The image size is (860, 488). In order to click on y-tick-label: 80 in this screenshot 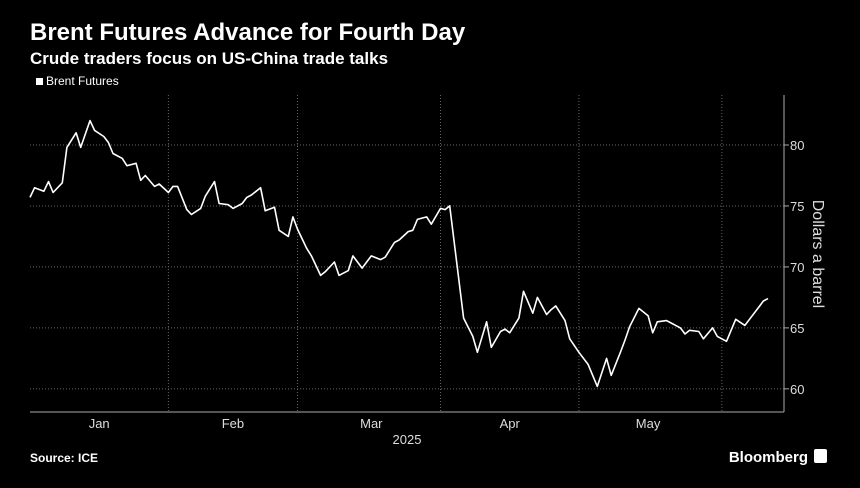, I will do `click(797, 145)`.